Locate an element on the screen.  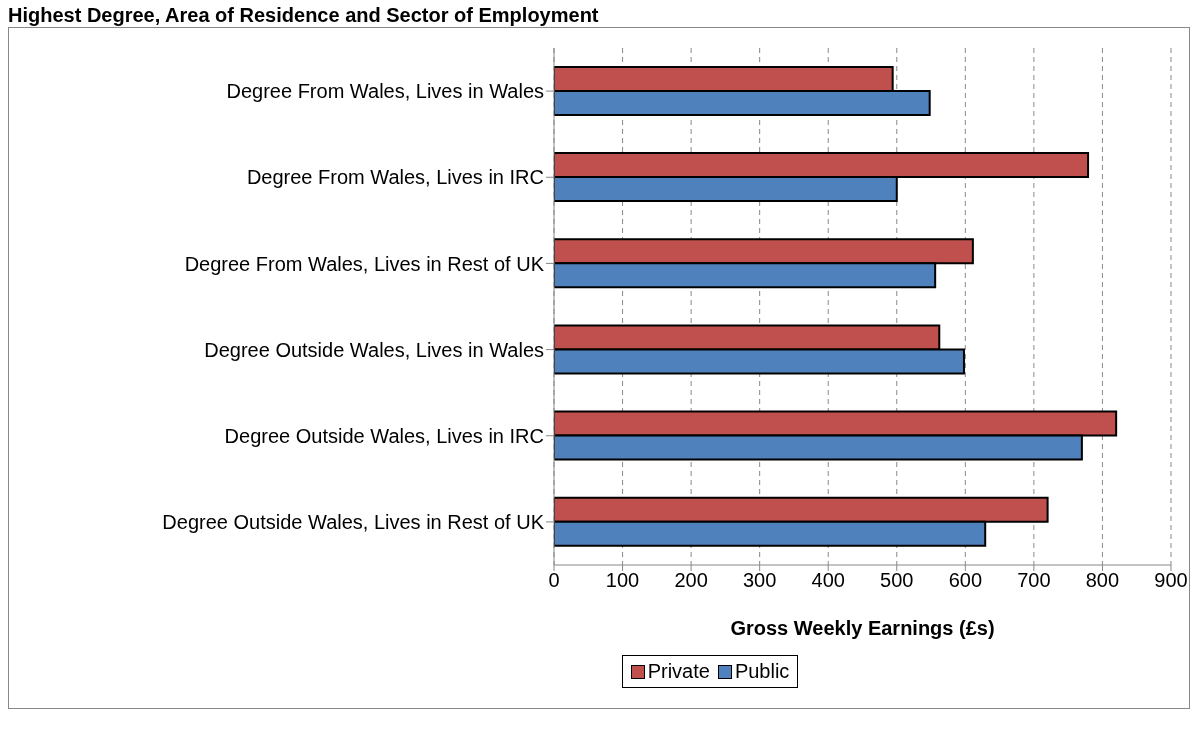
x-tick-label: 700 is located at coordinates (1034, 580).